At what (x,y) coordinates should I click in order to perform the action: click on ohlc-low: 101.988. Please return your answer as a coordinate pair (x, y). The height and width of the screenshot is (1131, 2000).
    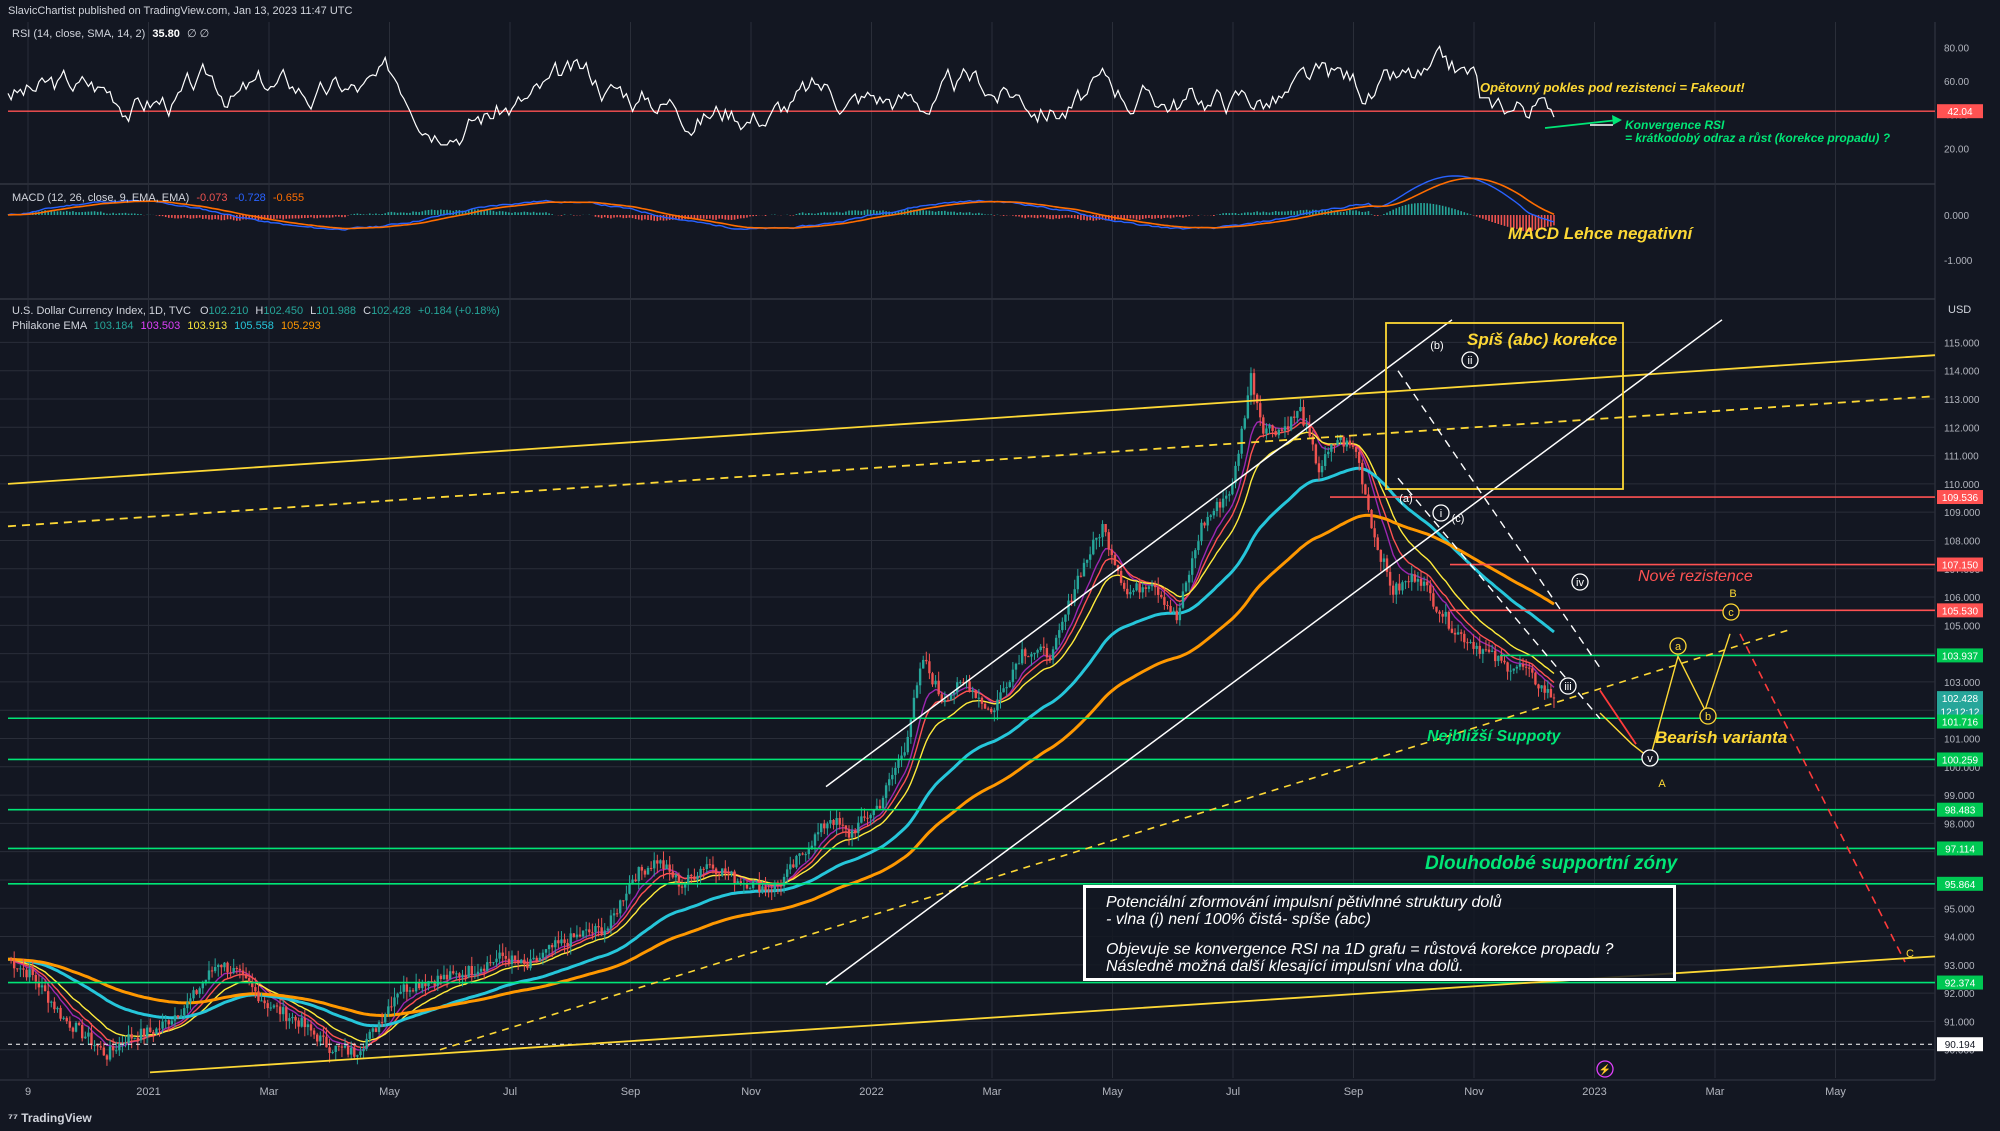
    Looking at the image, I should click on (336, 311).